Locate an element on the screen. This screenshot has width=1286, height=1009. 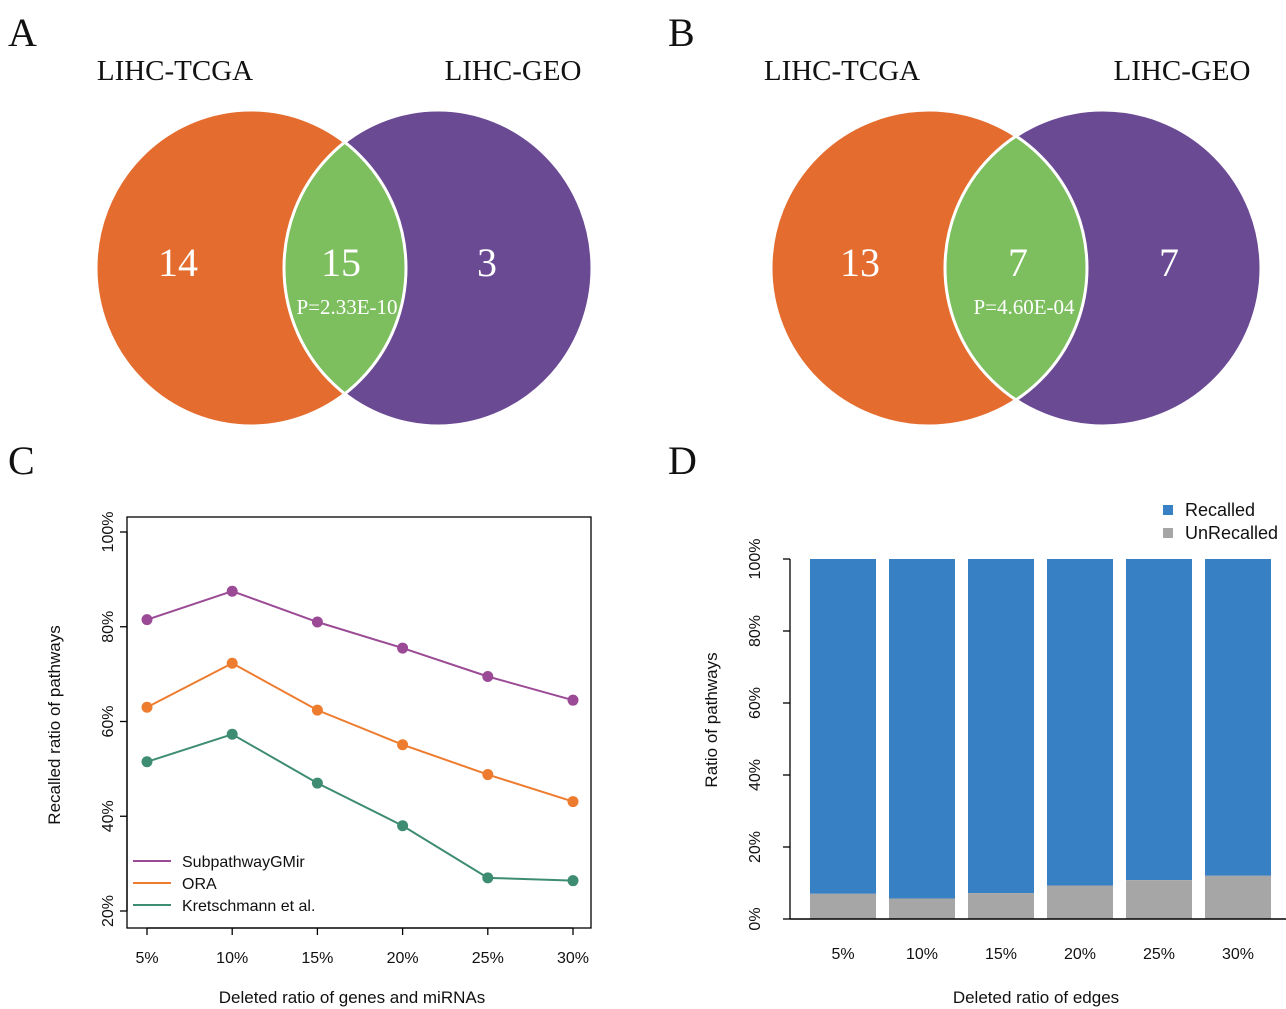
line-chart-x-tick-label: 30% is located at coordinates (573, 958).